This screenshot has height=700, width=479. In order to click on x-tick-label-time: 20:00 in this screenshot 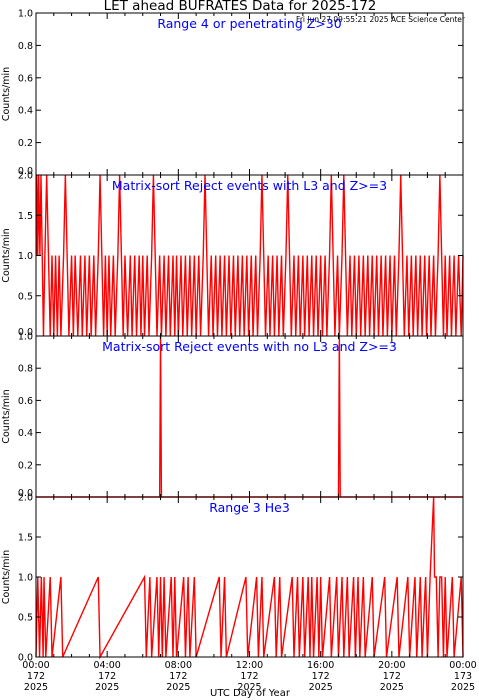, I will do `click(391, 665)`.